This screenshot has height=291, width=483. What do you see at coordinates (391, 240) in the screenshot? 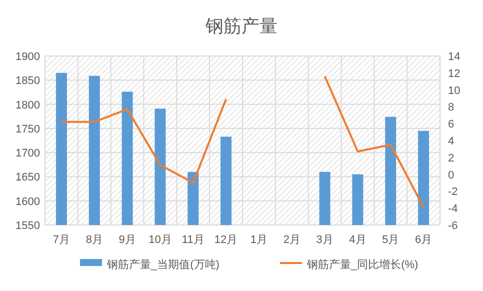
I see `x-tick-label: 5月` at bounding box center [391, 240].